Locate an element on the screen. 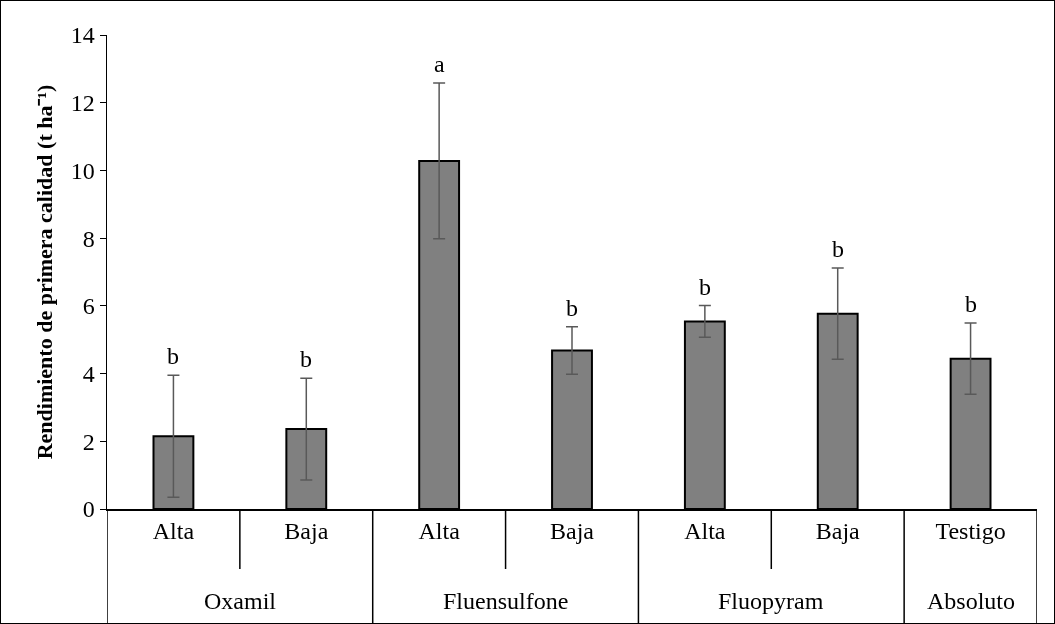 This screenshot has height=624, width=1055. text: Fluensulfone is located at coordinates (506, 601).